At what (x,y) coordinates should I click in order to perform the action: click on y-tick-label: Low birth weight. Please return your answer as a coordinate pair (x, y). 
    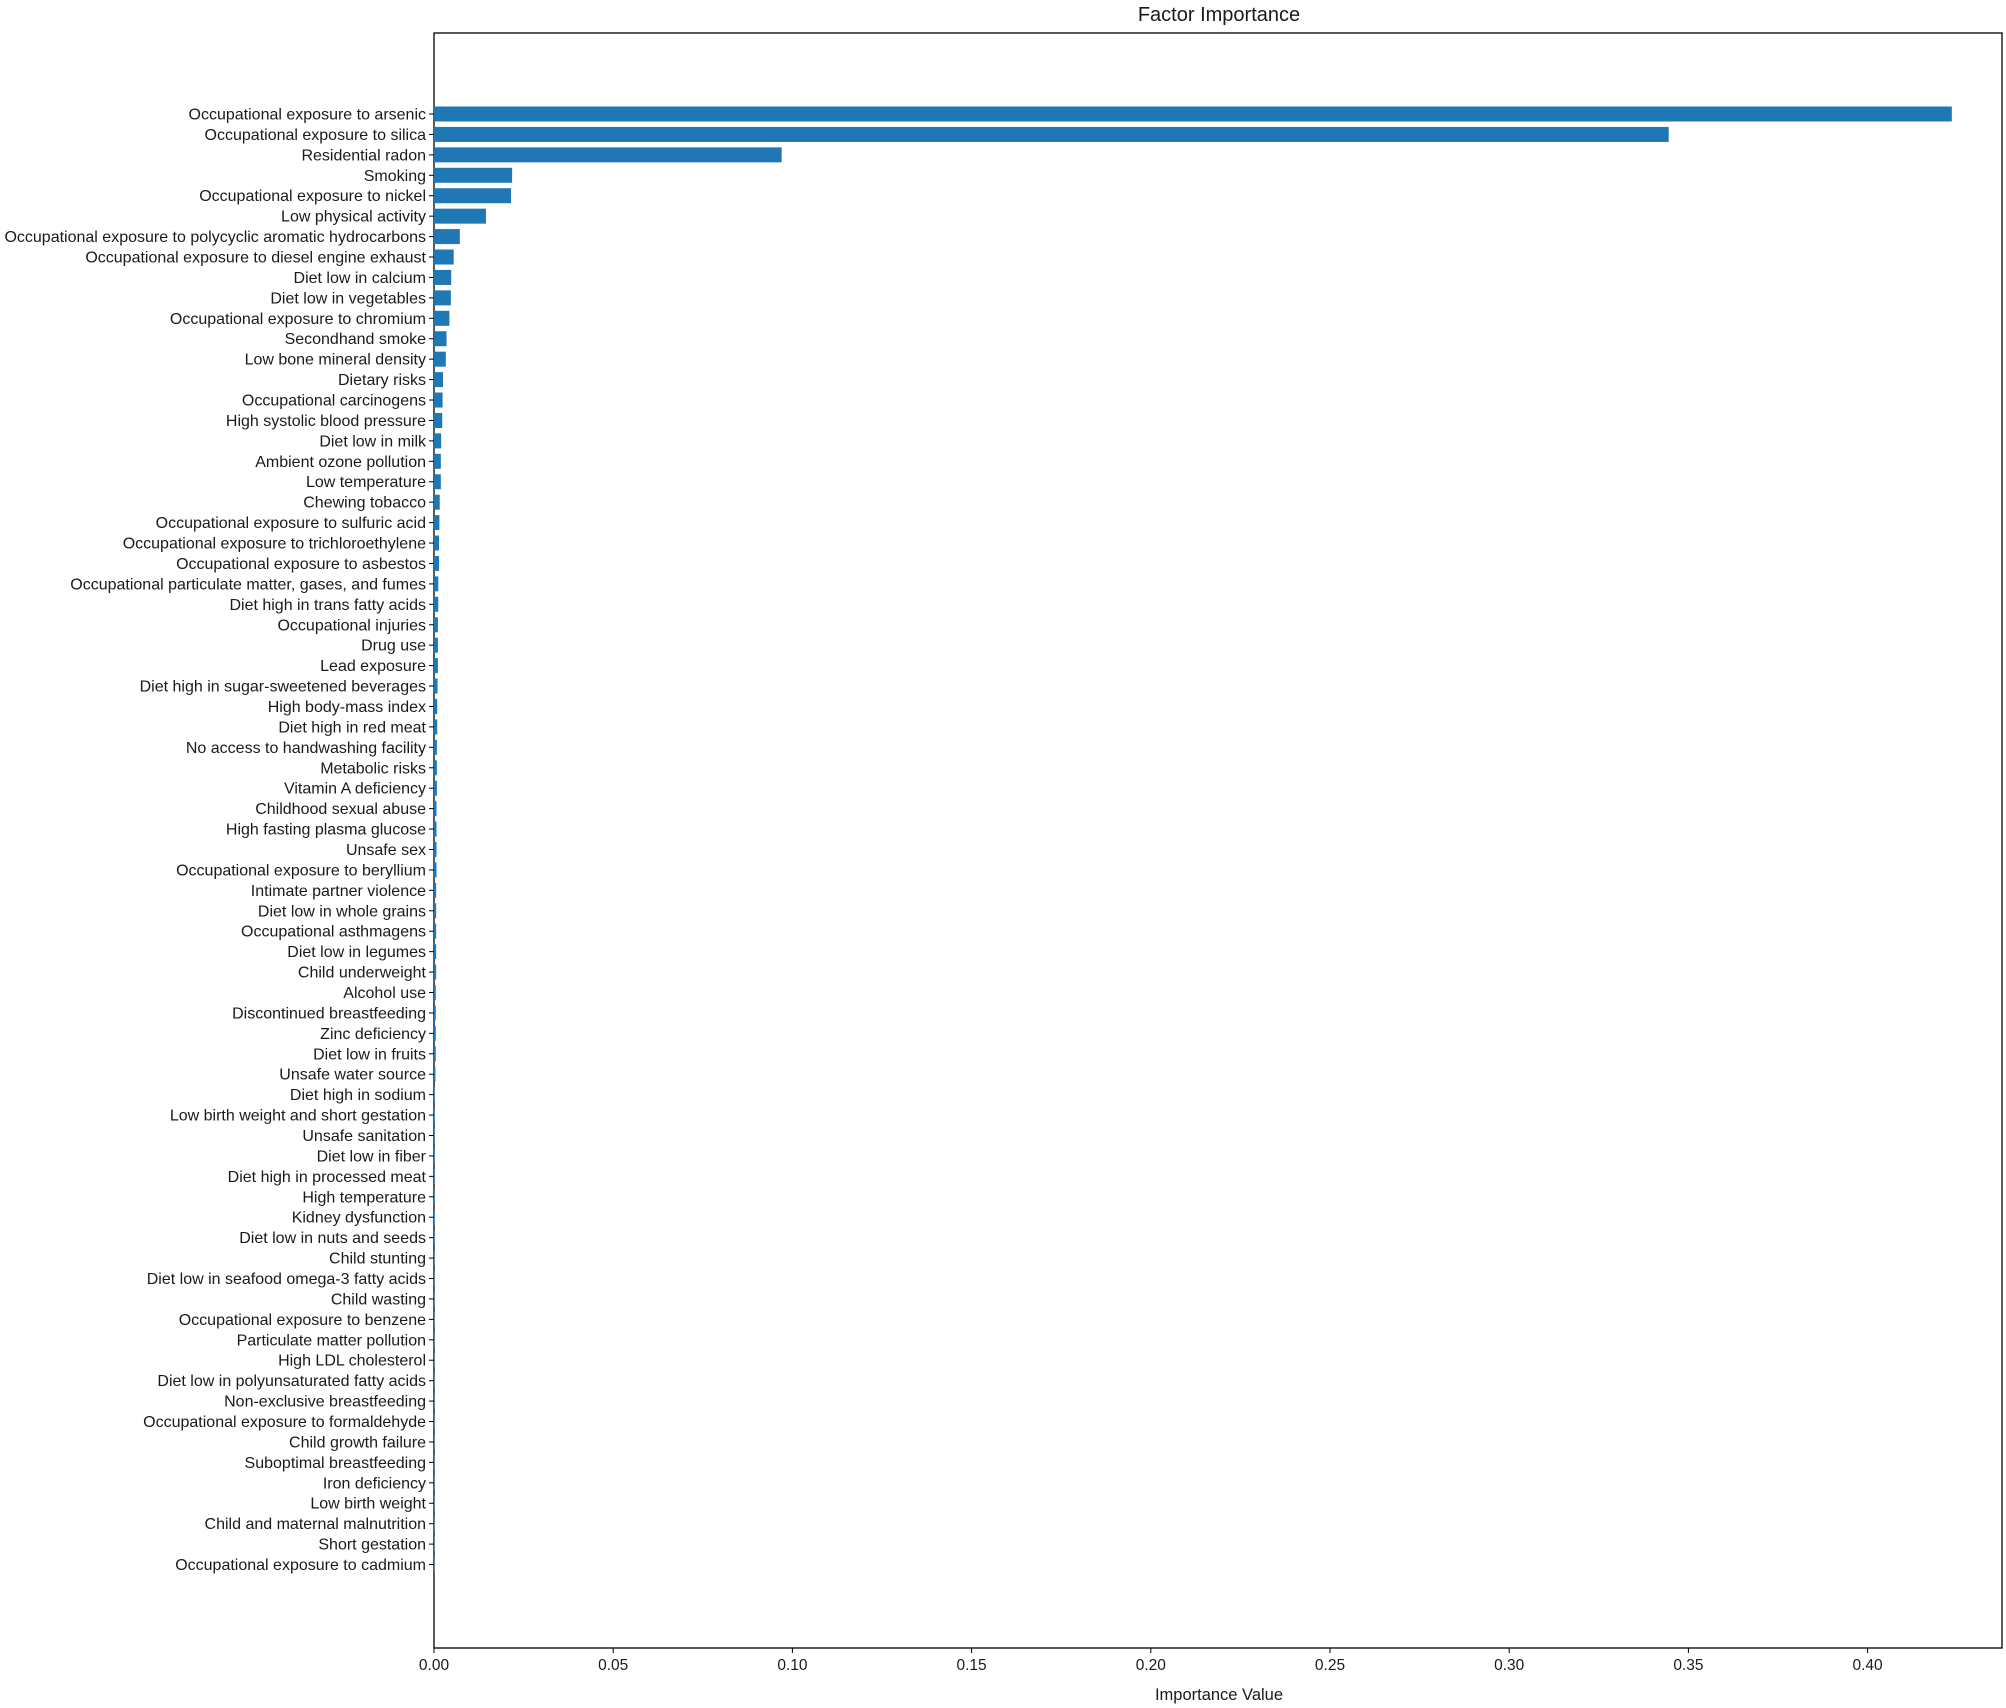
    Looking at the image, I should click on (368, 1504).